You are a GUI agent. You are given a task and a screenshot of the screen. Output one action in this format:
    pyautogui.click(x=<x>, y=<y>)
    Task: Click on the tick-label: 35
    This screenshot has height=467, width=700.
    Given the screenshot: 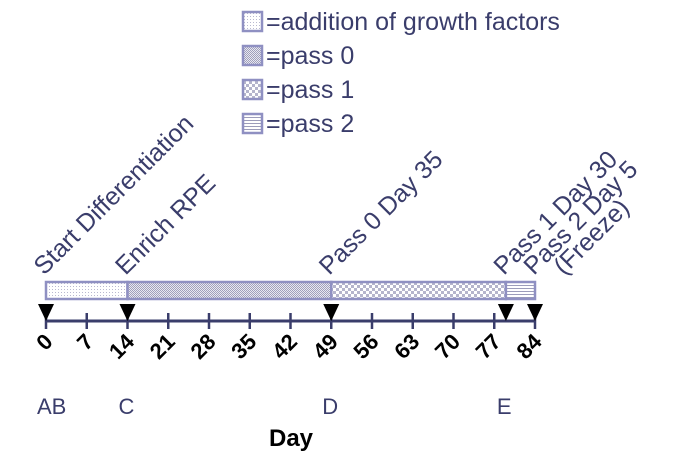 What is the action you would take?
    pyautogui.click(x=243, y=346)
    